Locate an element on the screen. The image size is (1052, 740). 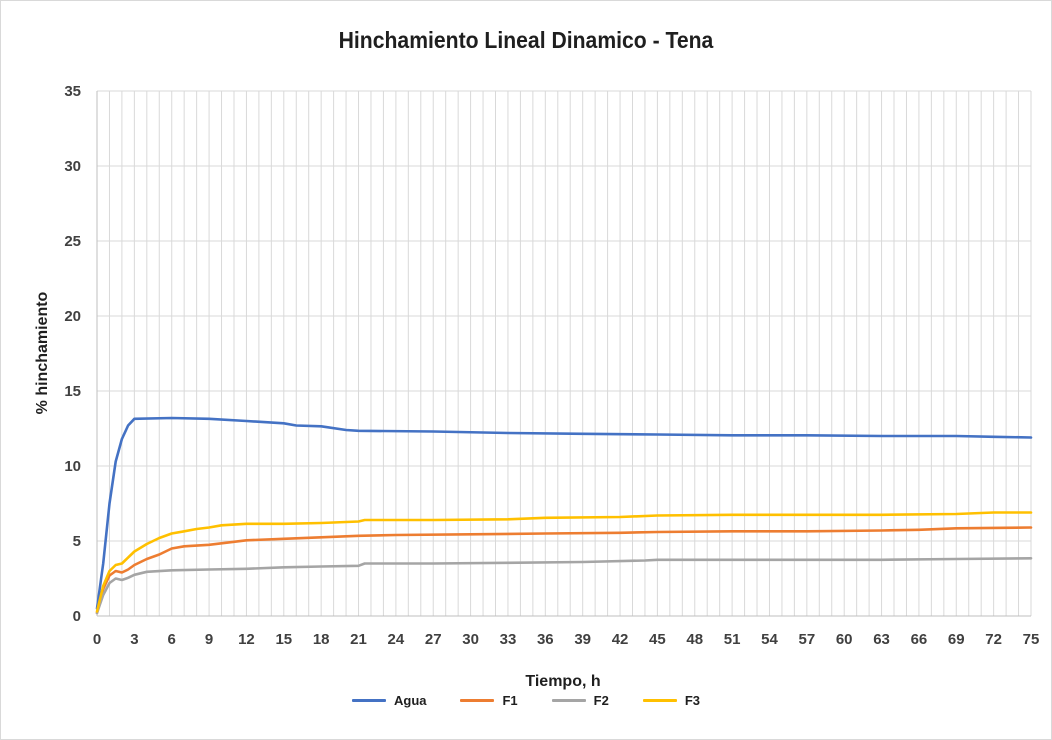
legend: Agua F1 F2 F3 is located at coordinates (526, 700).